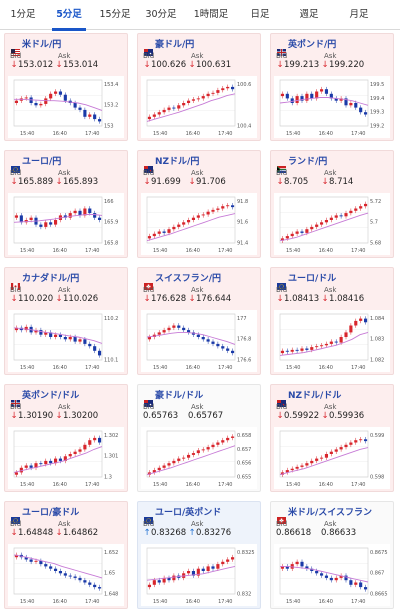 The image size is (400, 614). Describe the element at coordinates (330, 513) in the screenshot. I see `pair-name: 米ドル/スイスフラン` at that location.